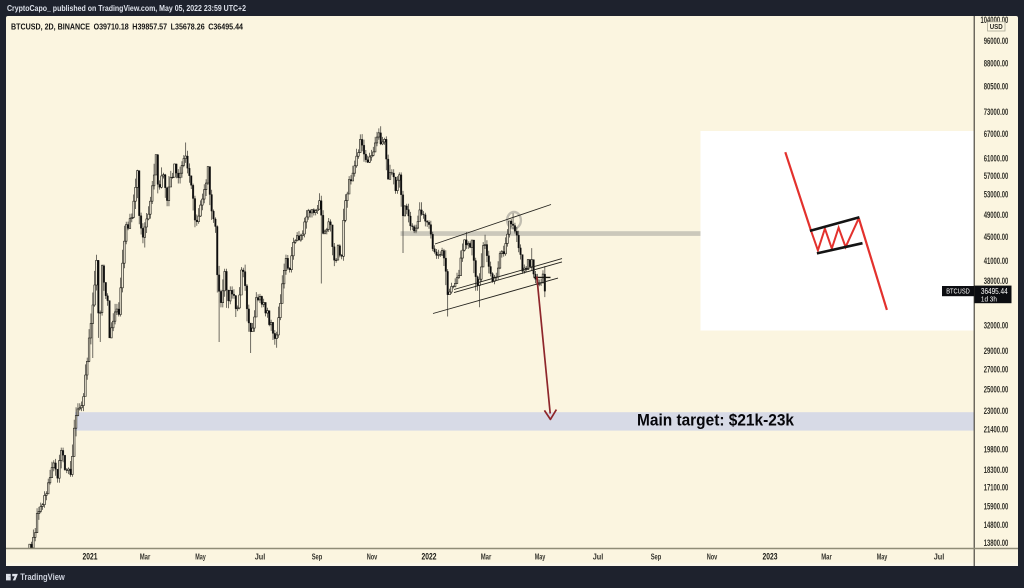 The height and width of the screenshot is (588, 1024). What do you see at coordinates (989, 299) in the screenshot?
I see `svg-text: 1d 3h` at bounding box center [989, 299].